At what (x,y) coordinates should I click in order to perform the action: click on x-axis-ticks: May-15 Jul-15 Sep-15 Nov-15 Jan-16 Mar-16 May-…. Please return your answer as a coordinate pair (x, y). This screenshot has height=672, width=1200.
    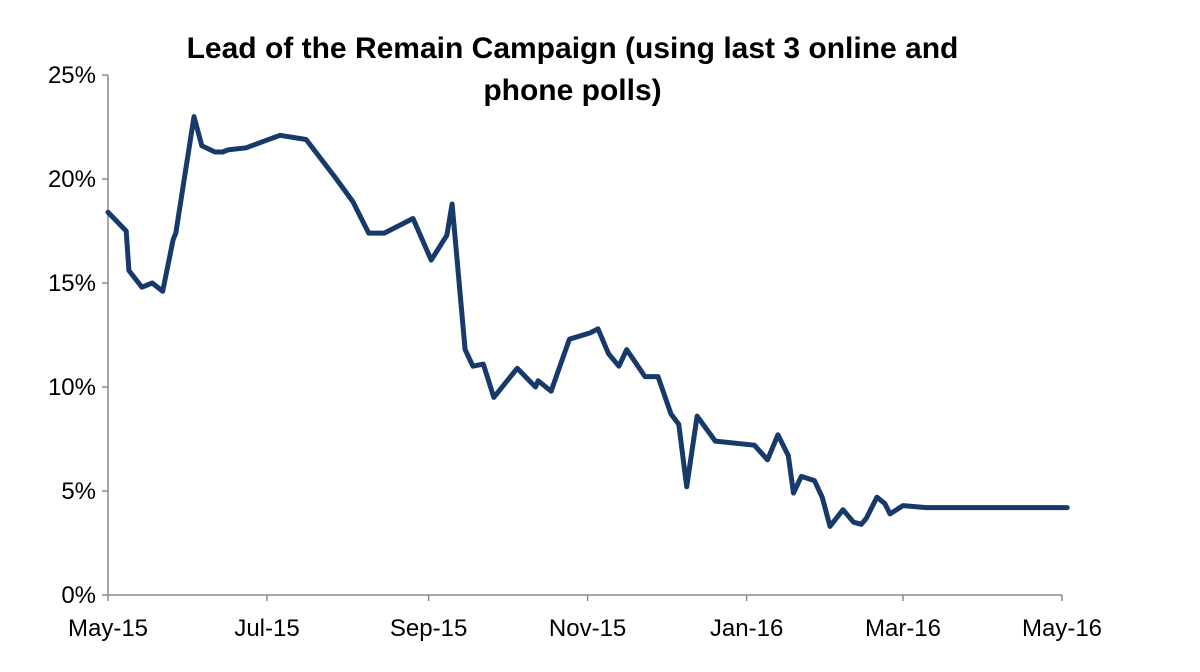
    Looking at the image, I should click on (585, 618).